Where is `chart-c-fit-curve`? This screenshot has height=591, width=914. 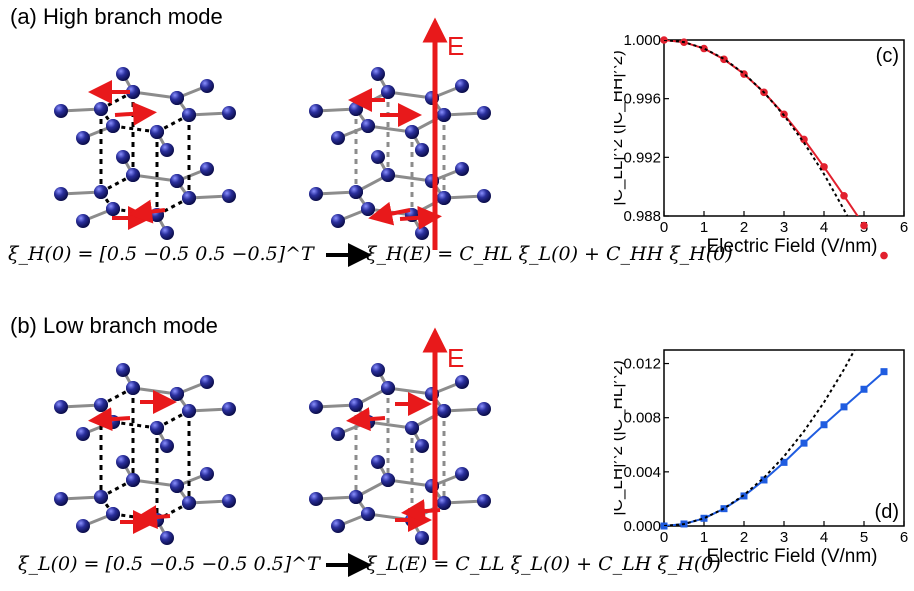 chart-c-fit-curve is located at coordinates (756, 128).